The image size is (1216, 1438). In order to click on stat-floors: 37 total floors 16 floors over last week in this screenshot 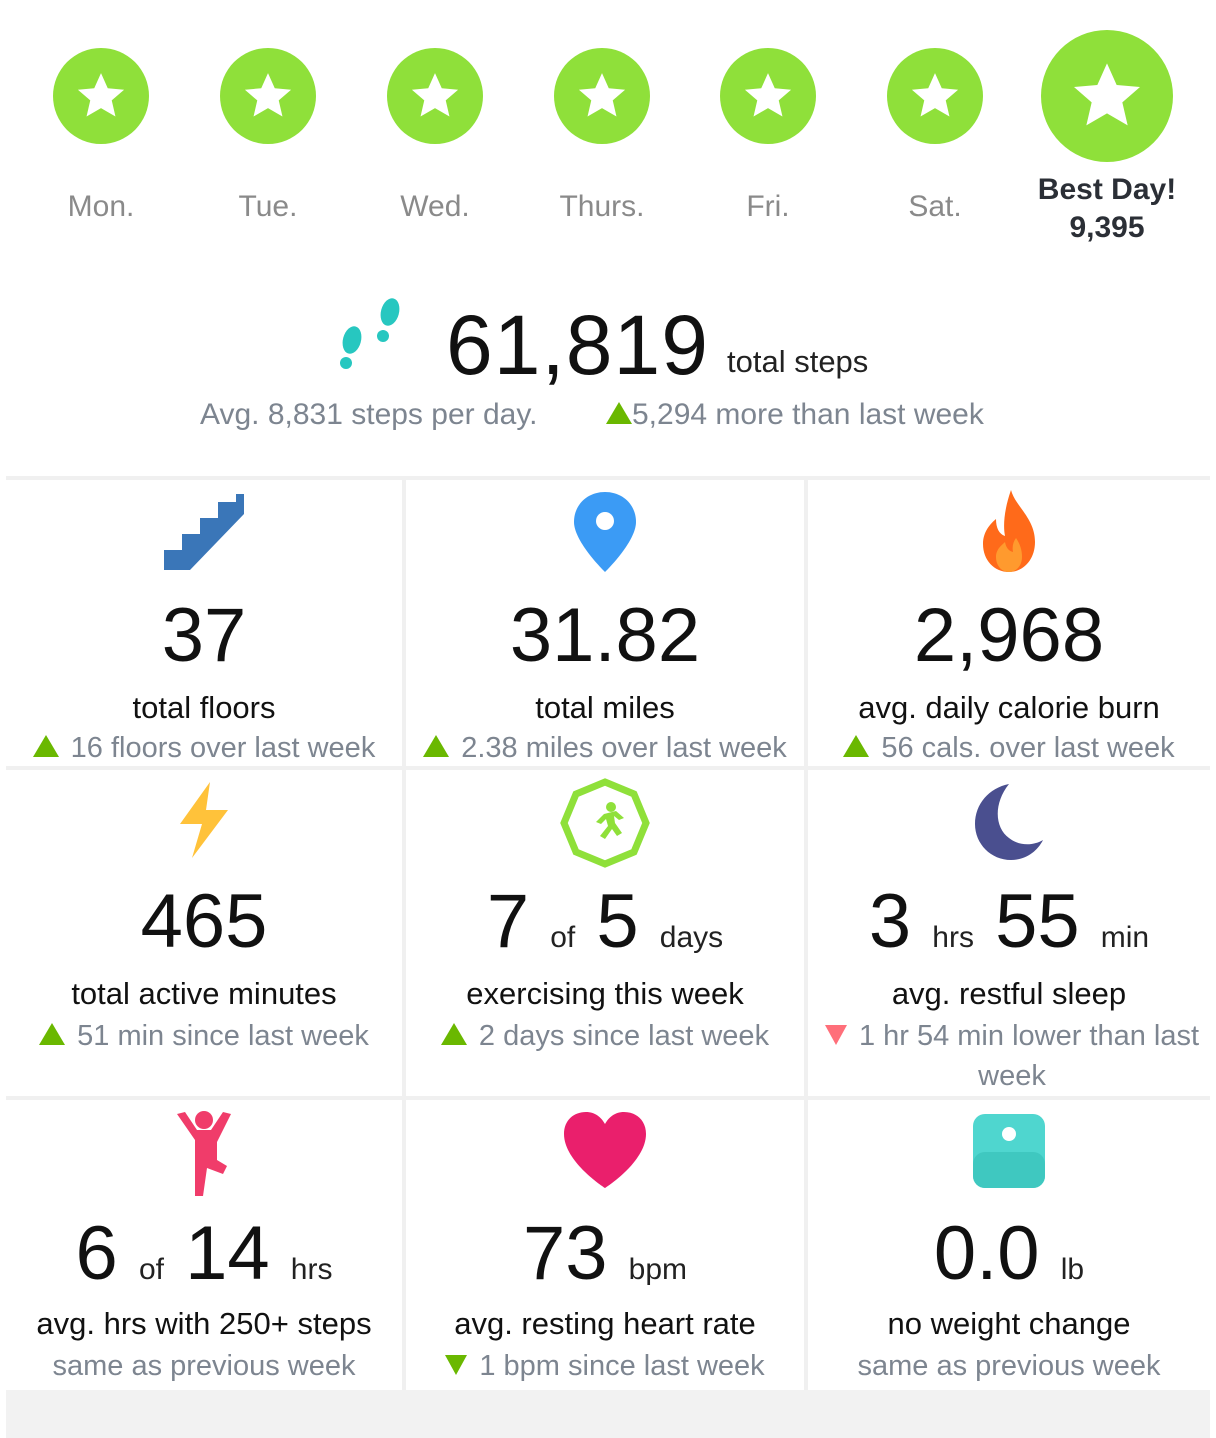, I will do `click(204, 623)`.